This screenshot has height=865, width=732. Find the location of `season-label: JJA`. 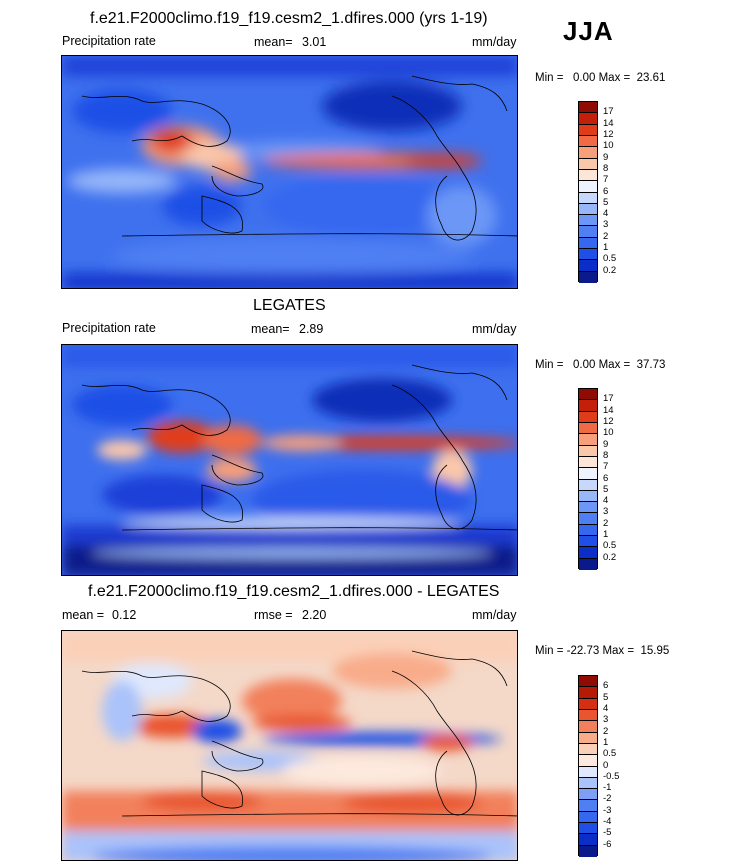

season-label: JJA is located at coordinates (588, 31).